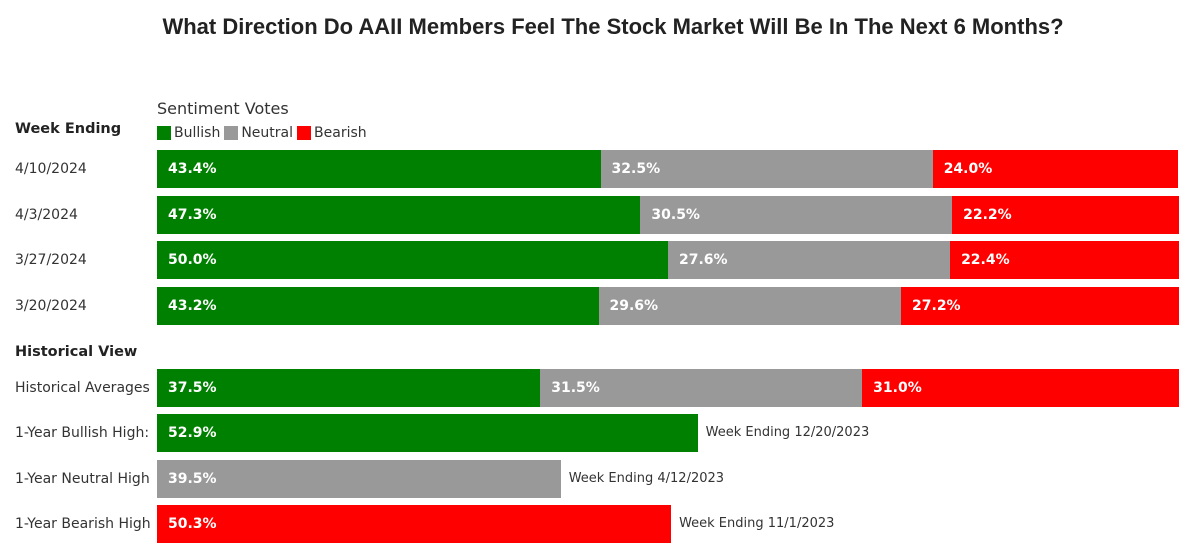 This screenshot has height=551, width=1200. Describe the element at coordinates (787, 432) in the screenshot. I see `high-row-bullish-note: Week Ending 12/20/2023` at that location.